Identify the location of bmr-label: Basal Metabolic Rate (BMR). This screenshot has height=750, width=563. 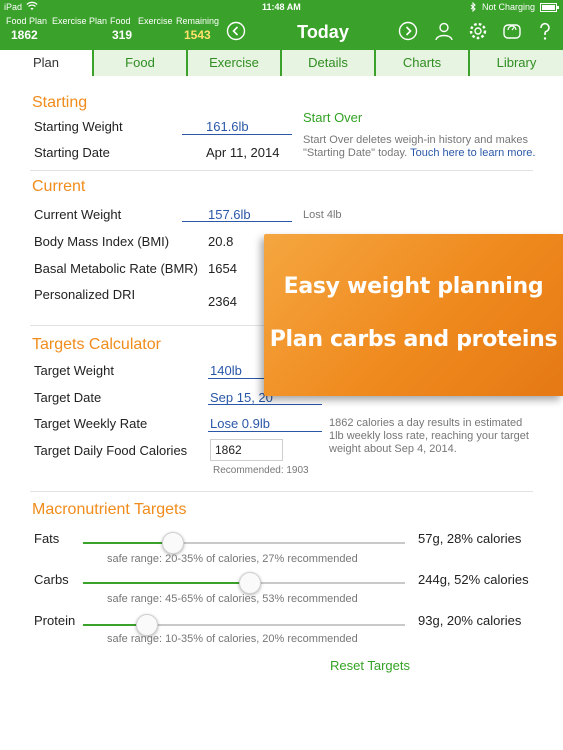
(116, 268).